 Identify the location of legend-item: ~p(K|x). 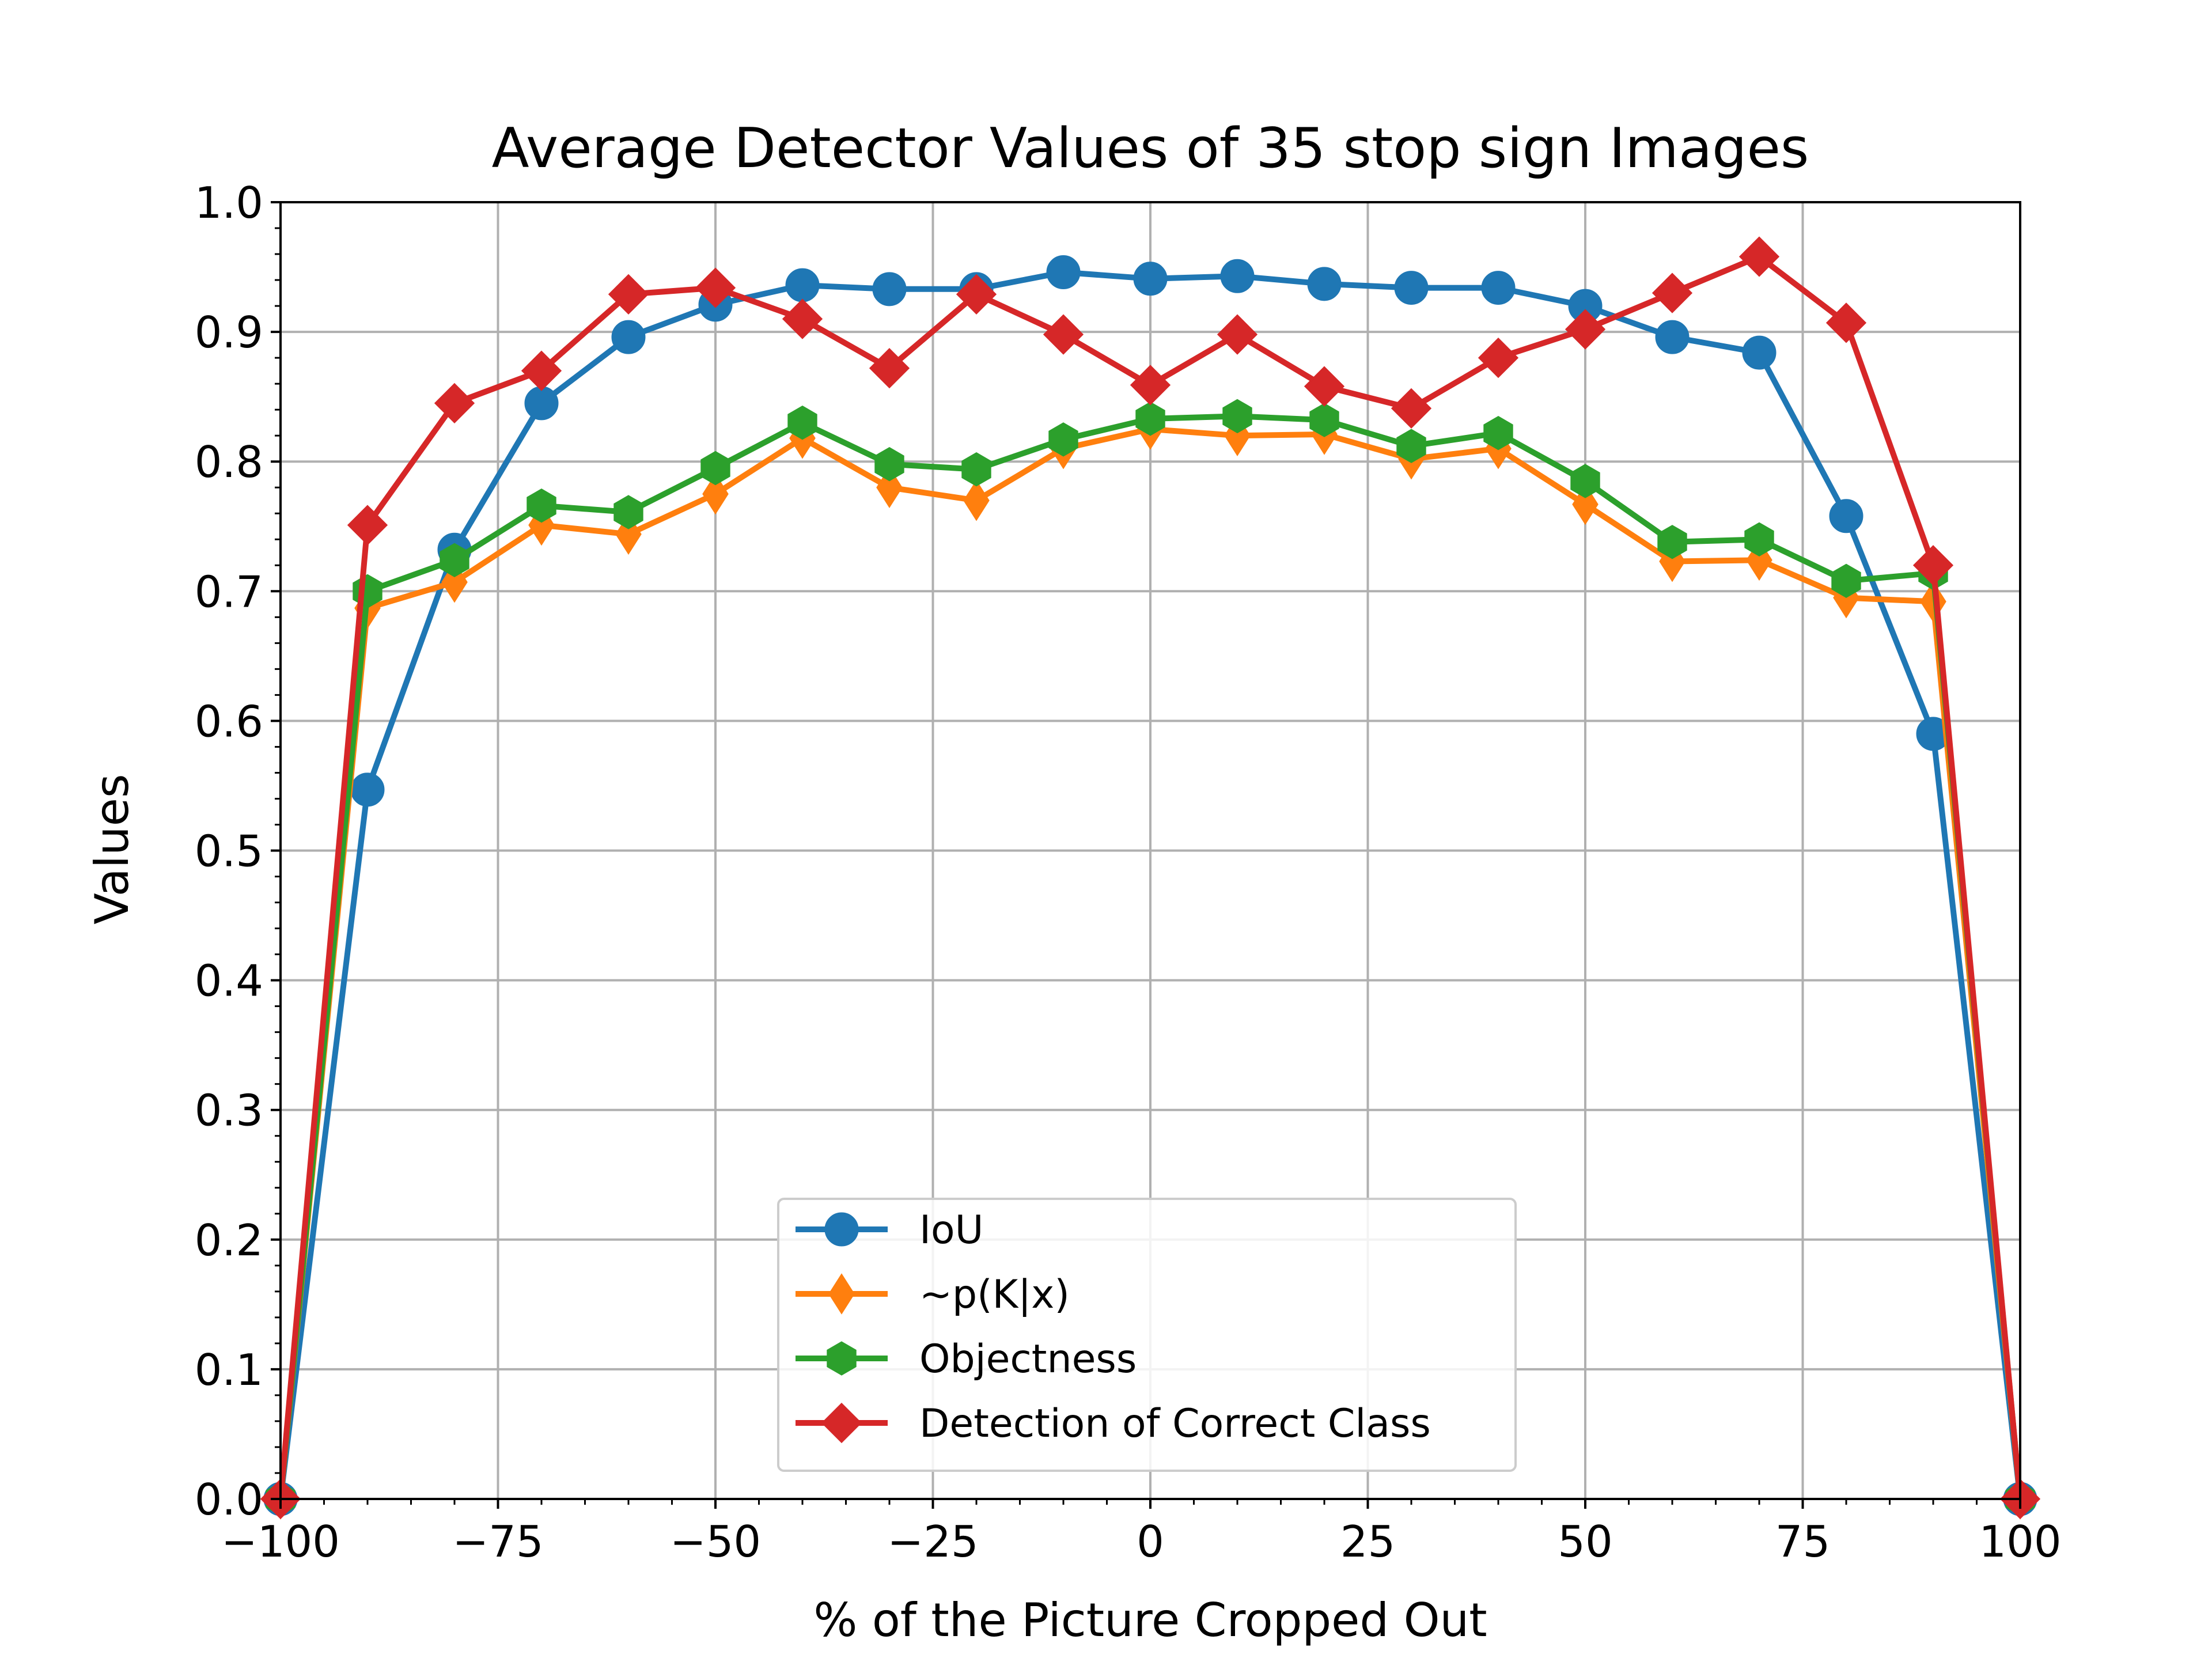
(933, 1295).